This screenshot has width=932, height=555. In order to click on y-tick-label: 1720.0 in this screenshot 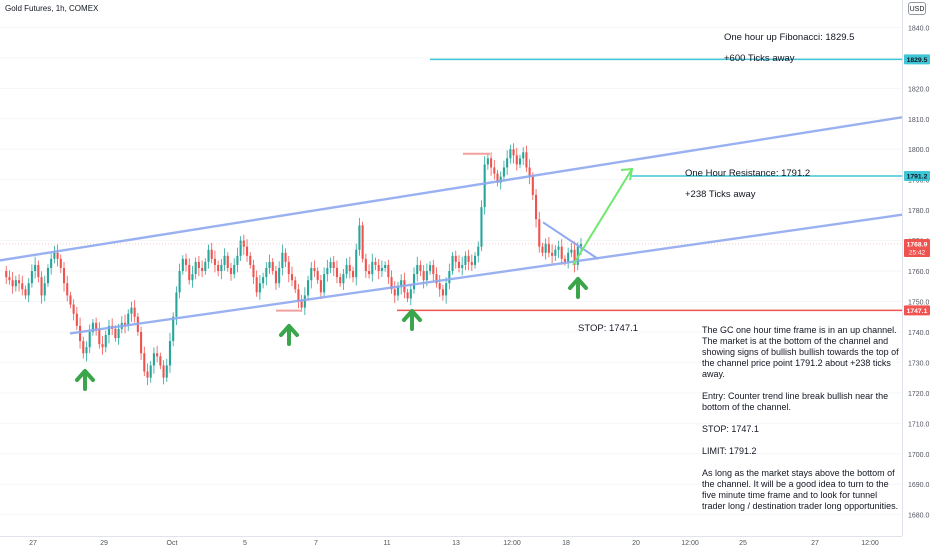, I will do `click(919, 394)`.